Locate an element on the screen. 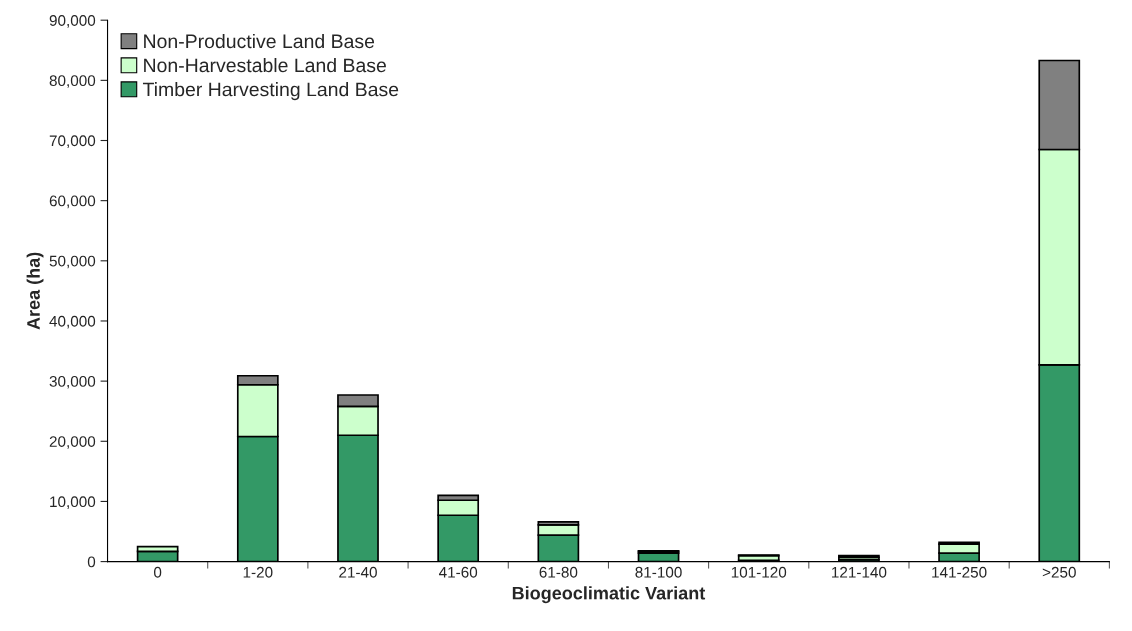  legend-label: Non-Productive Land Base is located at coordinates (259, 41).